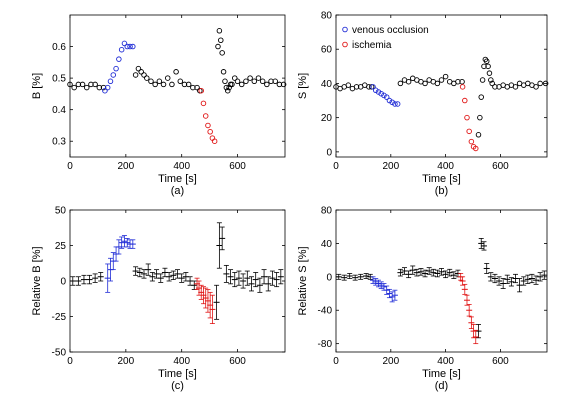 Image resolution: width=565 pixels, height=402 pixels. I want to click on y-tick-label: 0, so click(329, 277).